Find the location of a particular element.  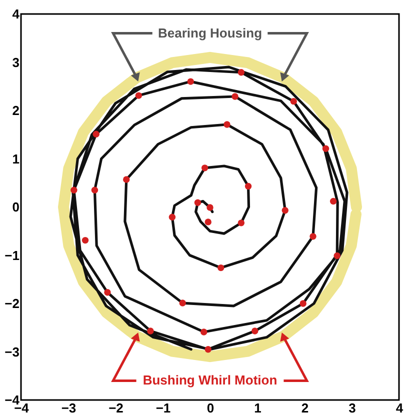

x-tick-label: −3 is located at coordinates (68, 408).